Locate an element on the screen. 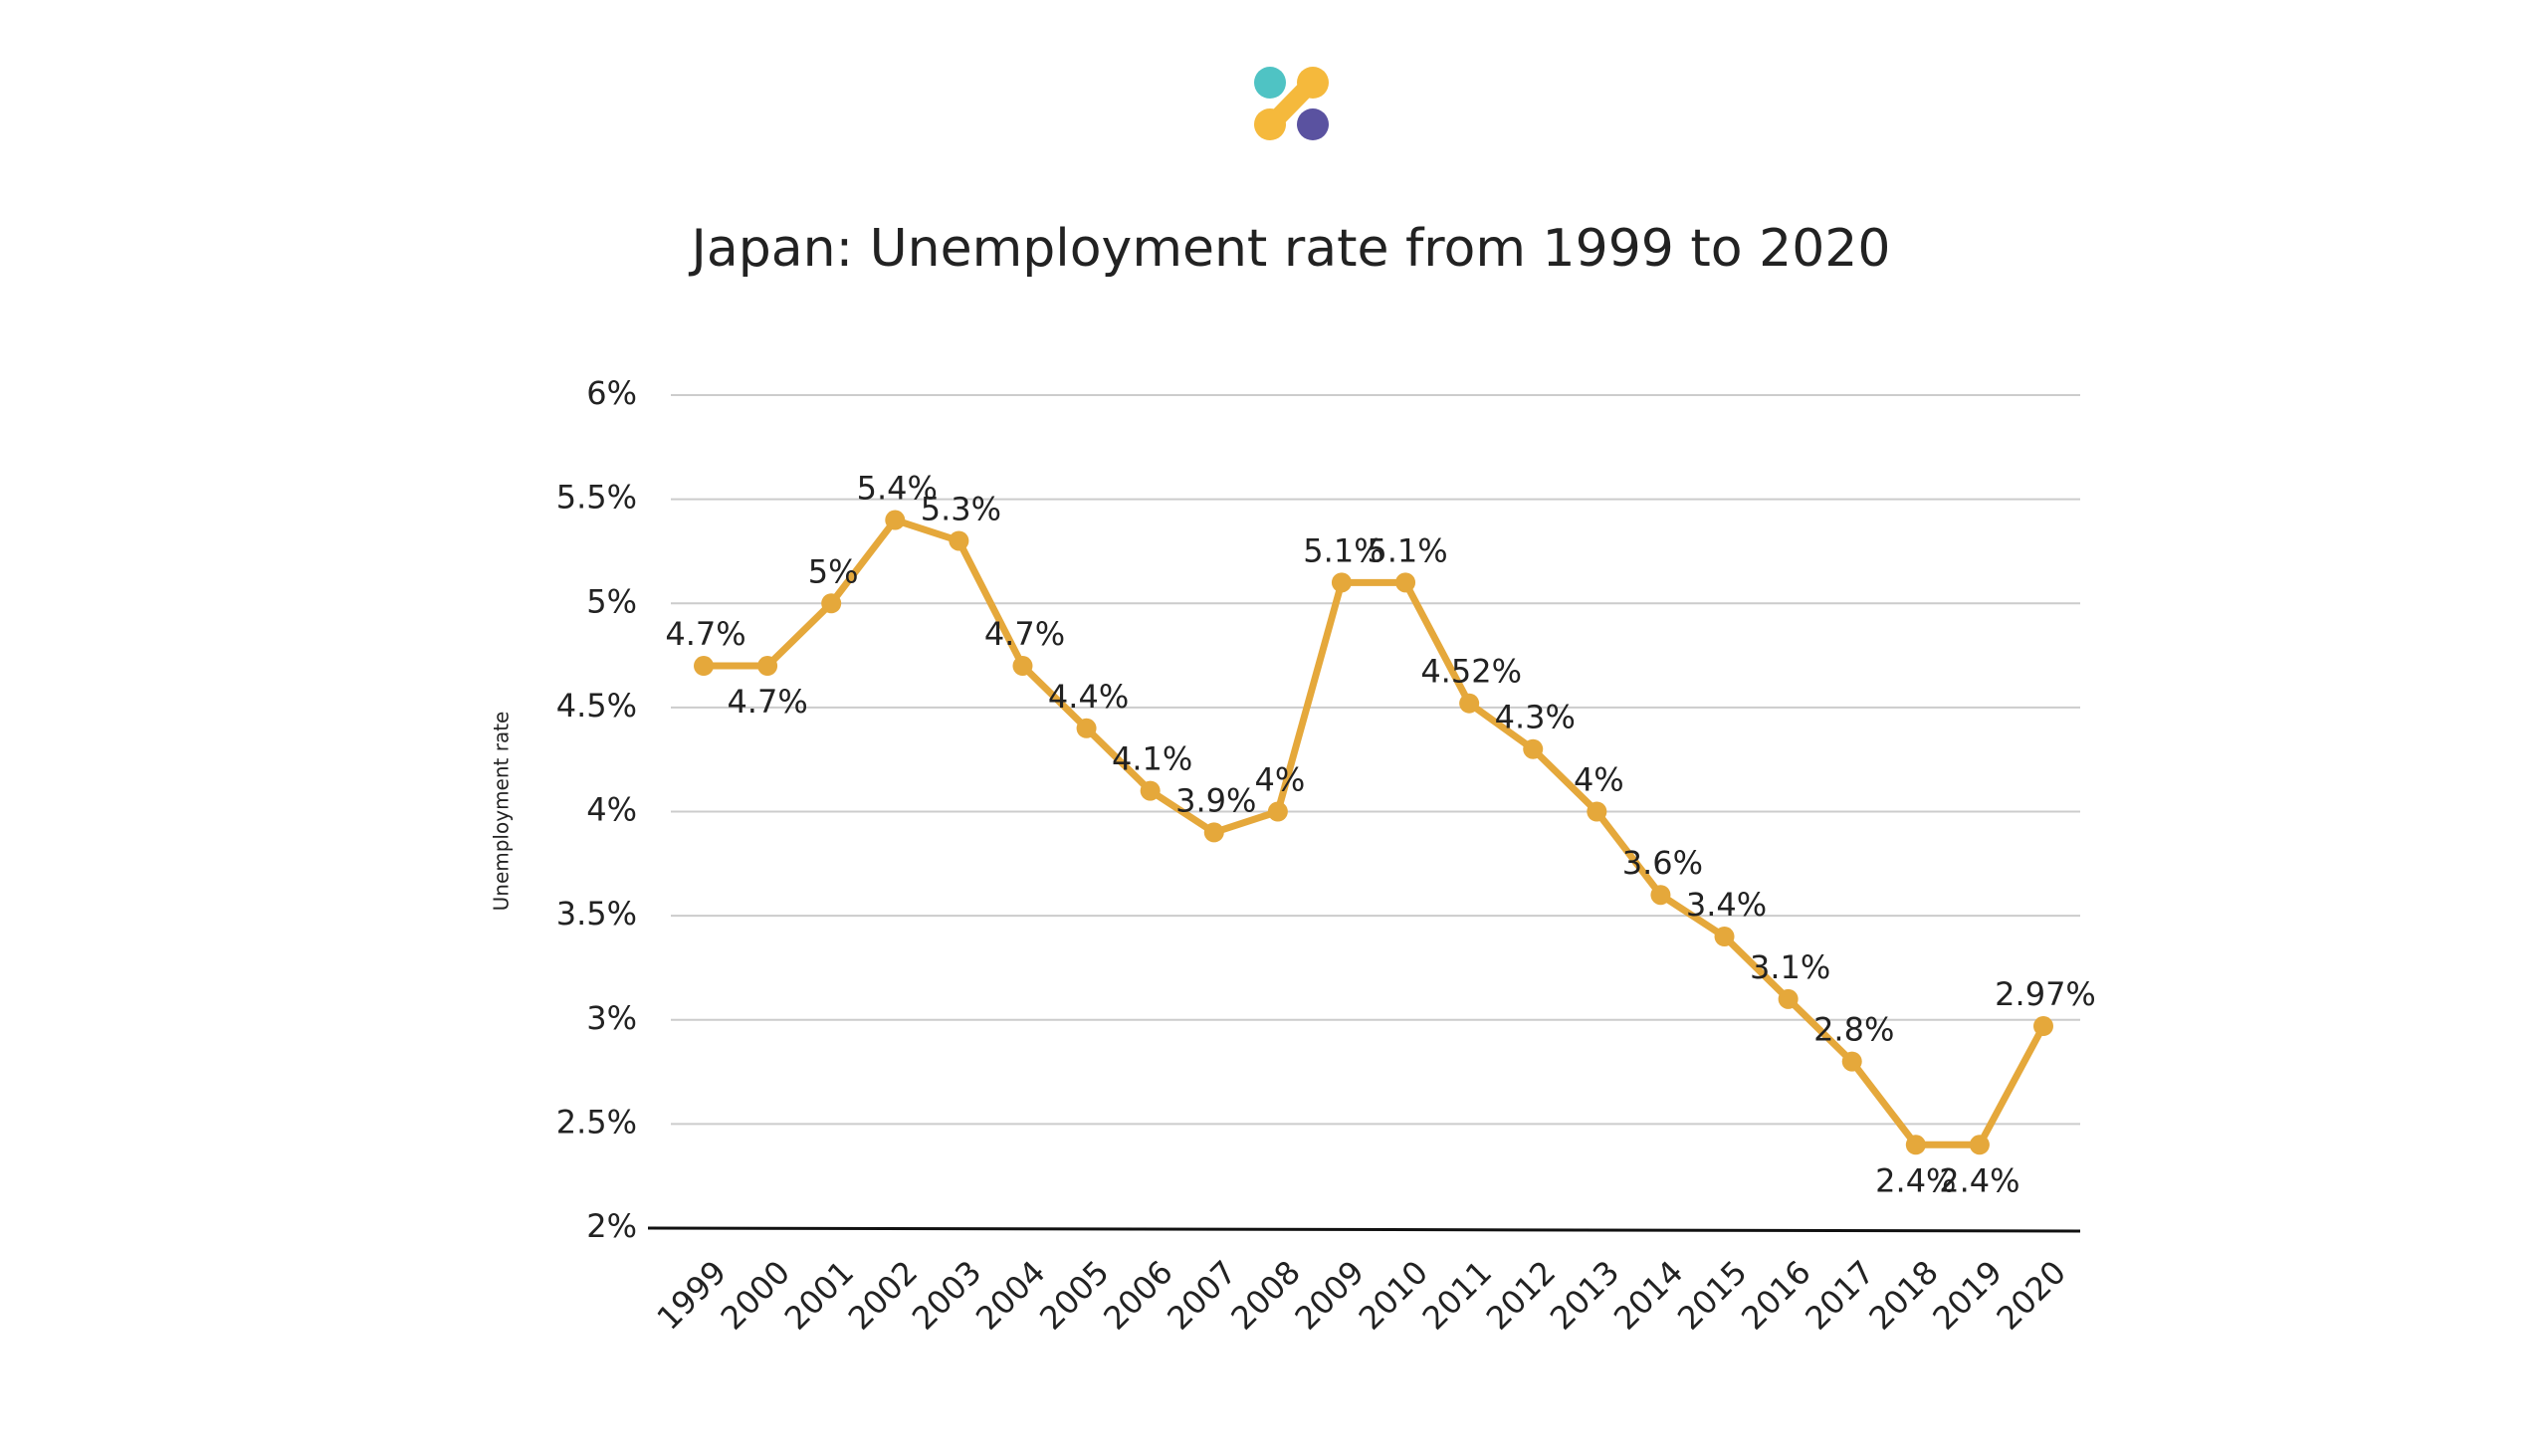  value-label: 5% is located at coordinates (833, 571).